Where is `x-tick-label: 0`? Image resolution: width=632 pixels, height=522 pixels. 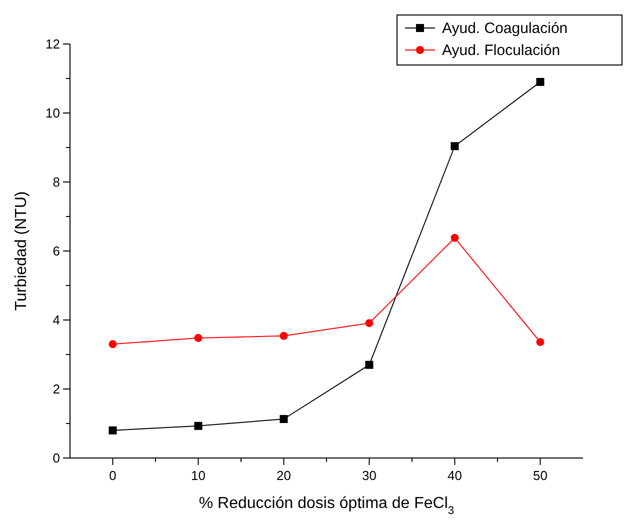
x-tick-label: 0 is located at coordinates (112, 475).